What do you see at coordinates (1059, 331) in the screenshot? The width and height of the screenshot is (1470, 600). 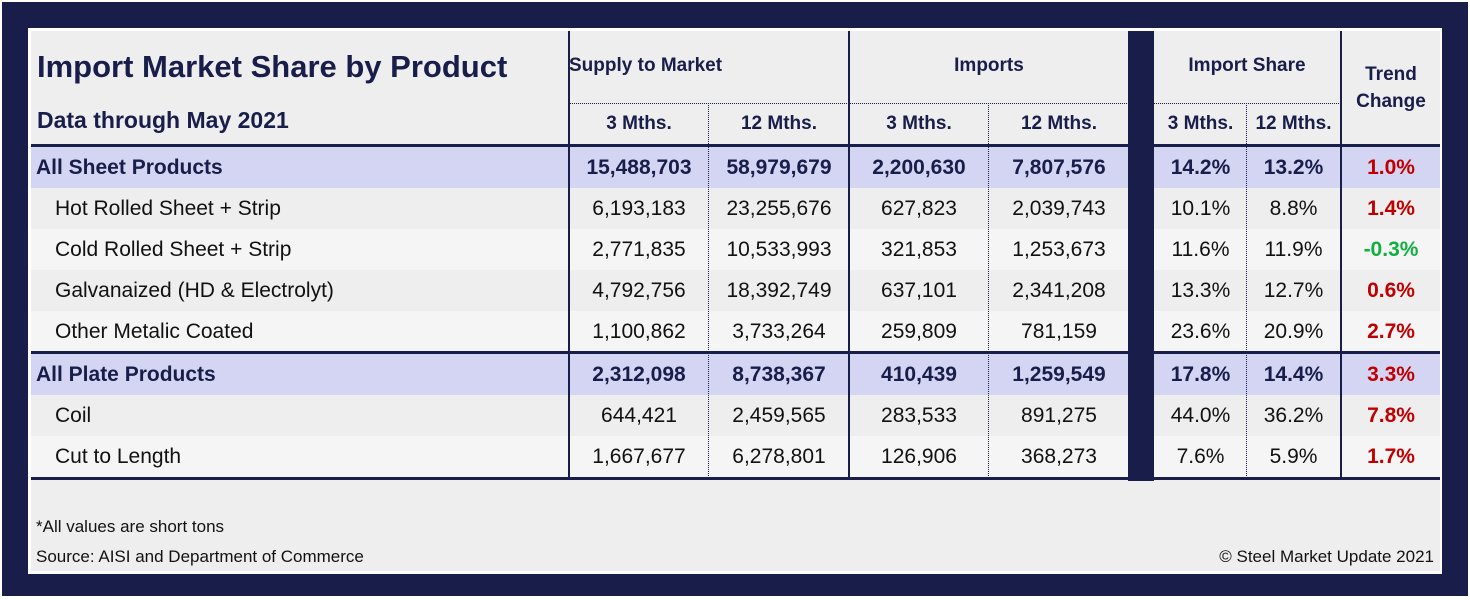 I see `imports-12mths: 781,159` at bounding box center [1059, 331].